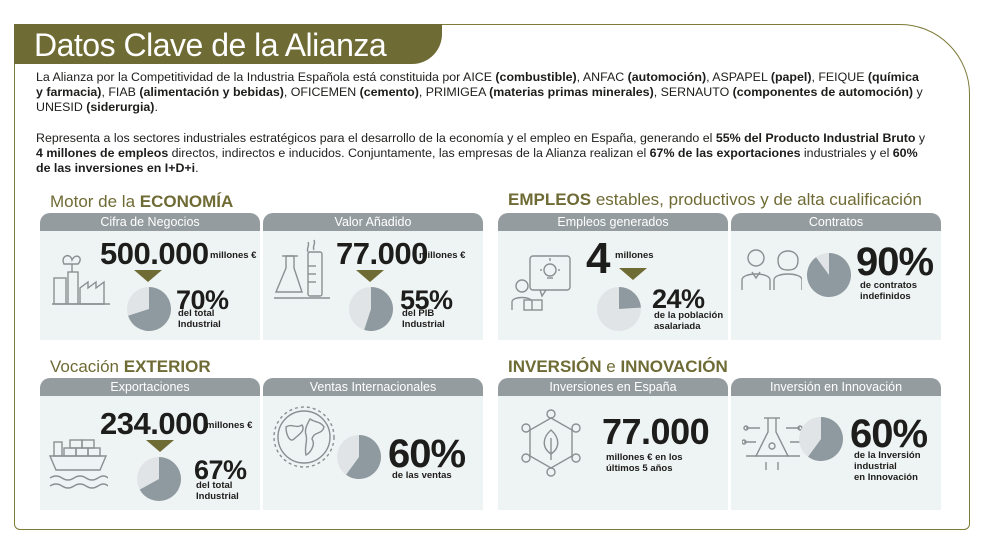 The width and height of the screenshot is (981, 560). I want to click on sub-inversiones-espana: millones € en los últimos 5 años, so click(644, 463).